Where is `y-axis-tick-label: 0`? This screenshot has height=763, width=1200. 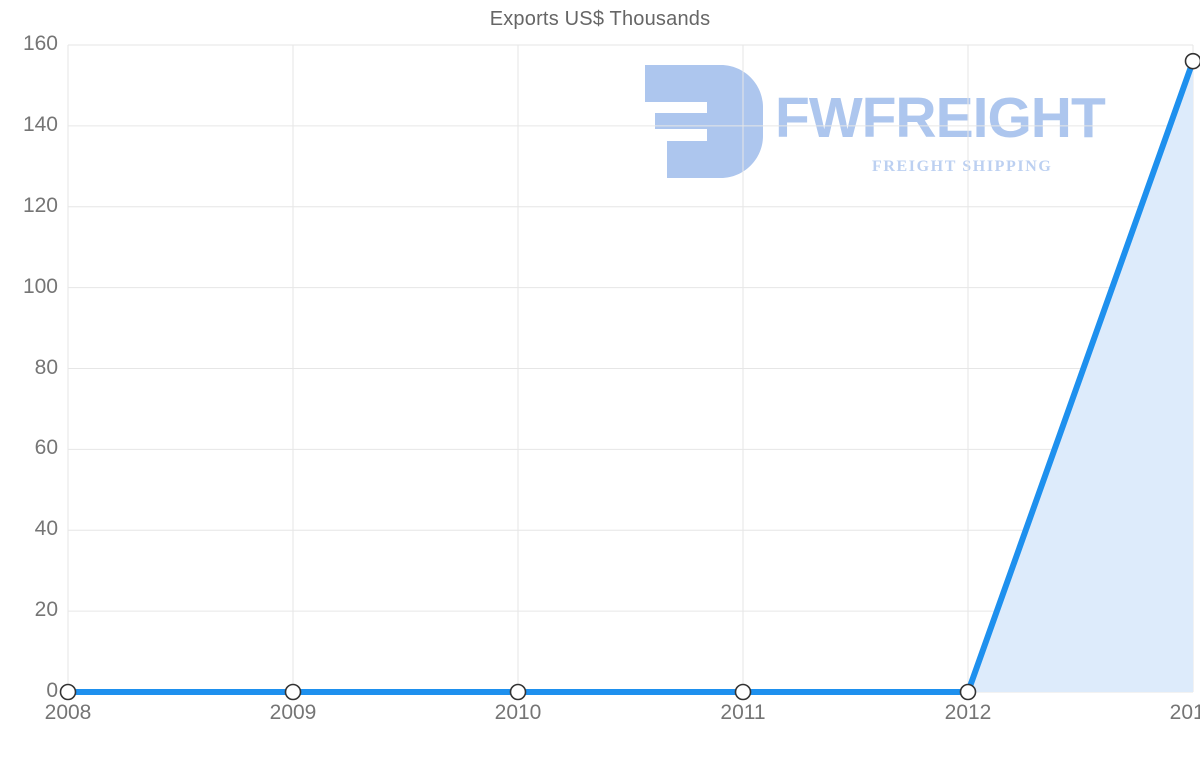
y-axis-tick-label: 0 is located at coordinates (52, 690).